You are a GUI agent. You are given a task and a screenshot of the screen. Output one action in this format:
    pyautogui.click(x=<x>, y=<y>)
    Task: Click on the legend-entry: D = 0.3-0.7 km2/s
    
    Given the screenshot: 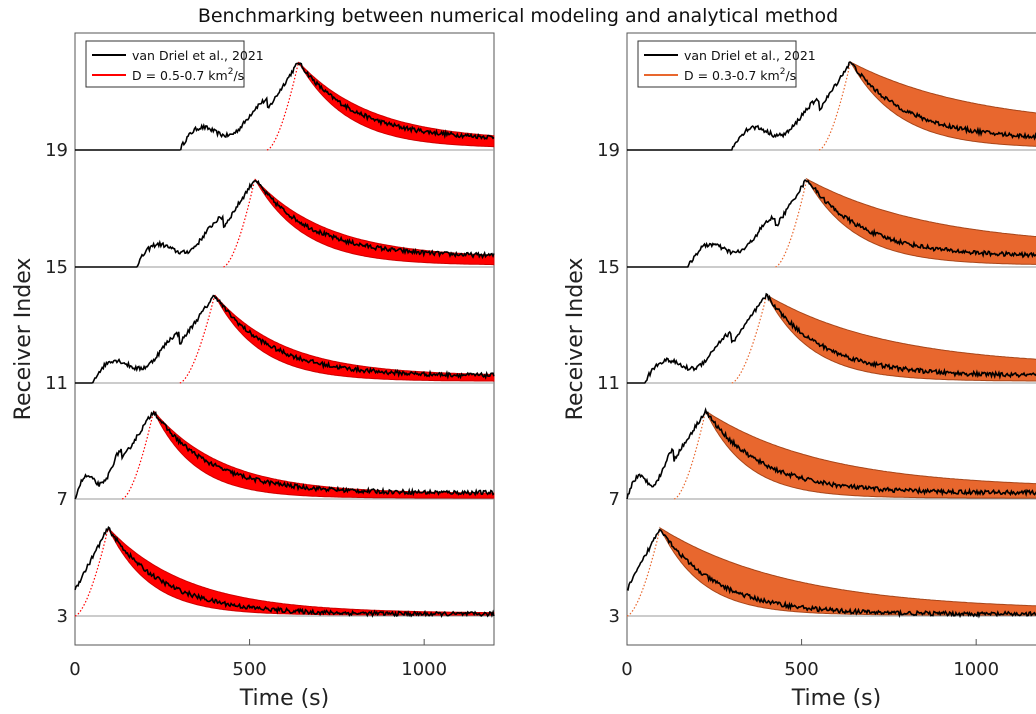 What is the action you would take?
    pyautogui.click(x=740, y=75)
    